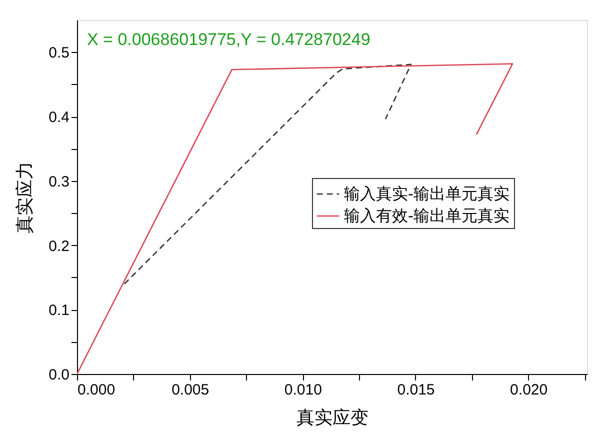 The width and height of the screenshot is (603, 439). Describe the element at coordinates (191, 390) in the screenshot. I see `x-tick-label: 0.005` at that location.